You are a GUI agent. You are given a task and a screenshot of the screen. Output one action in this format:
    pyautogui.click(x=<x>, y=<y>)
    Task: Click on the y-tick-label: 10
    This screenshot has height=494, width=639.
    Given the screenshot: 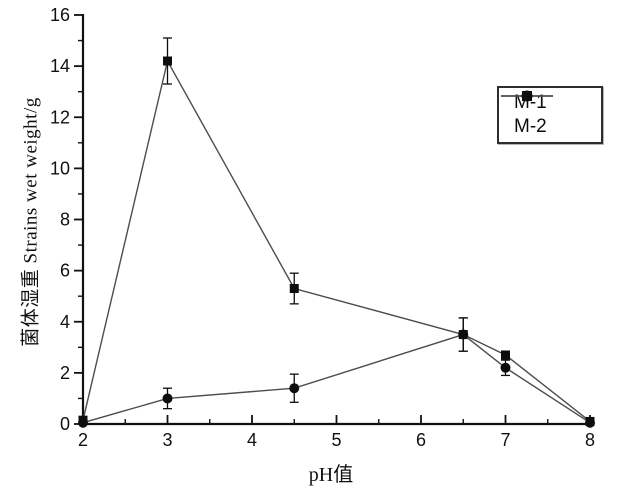 What is the action you would take?
    pyautogui.click(x=60, y=168)
    